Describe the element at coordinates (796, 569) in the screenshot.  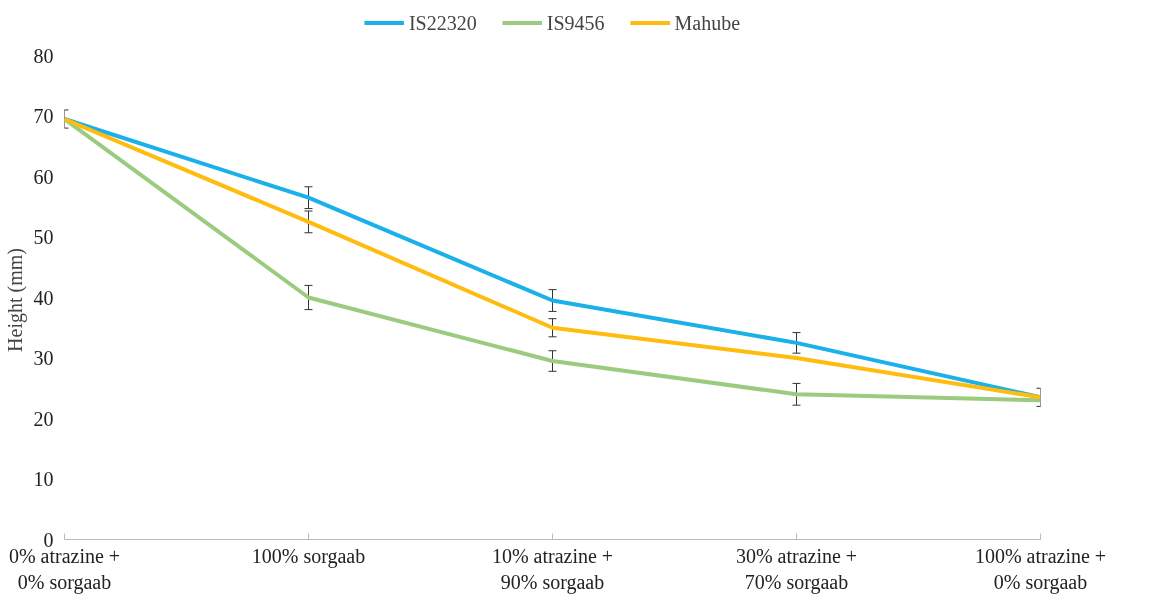
I see `x-tick-label: 30% atrazine + 70% sorgaab` at that location.